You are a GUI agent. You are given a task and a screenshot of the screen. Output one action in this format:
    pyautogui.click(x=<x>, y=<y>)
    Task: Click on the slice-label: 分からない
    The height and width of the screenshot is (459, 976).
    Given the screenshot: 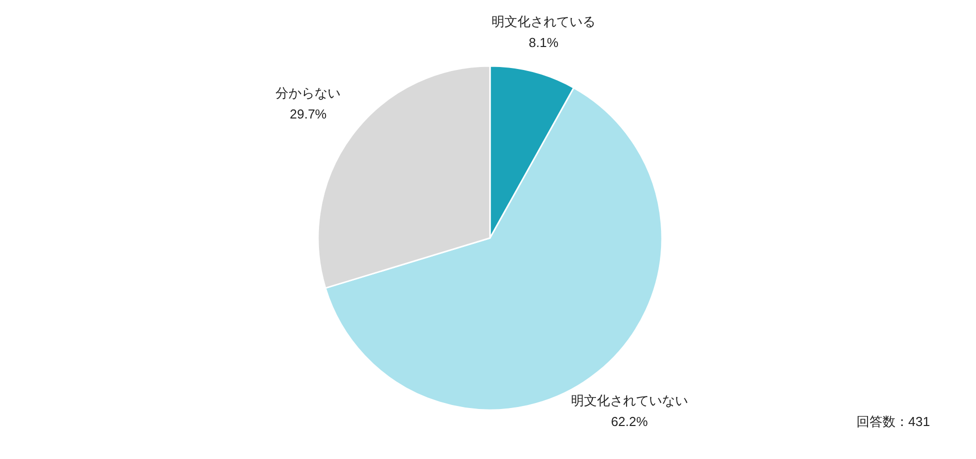 What is the action you would take?
    pyautogui.click(x=308, y=92)
    